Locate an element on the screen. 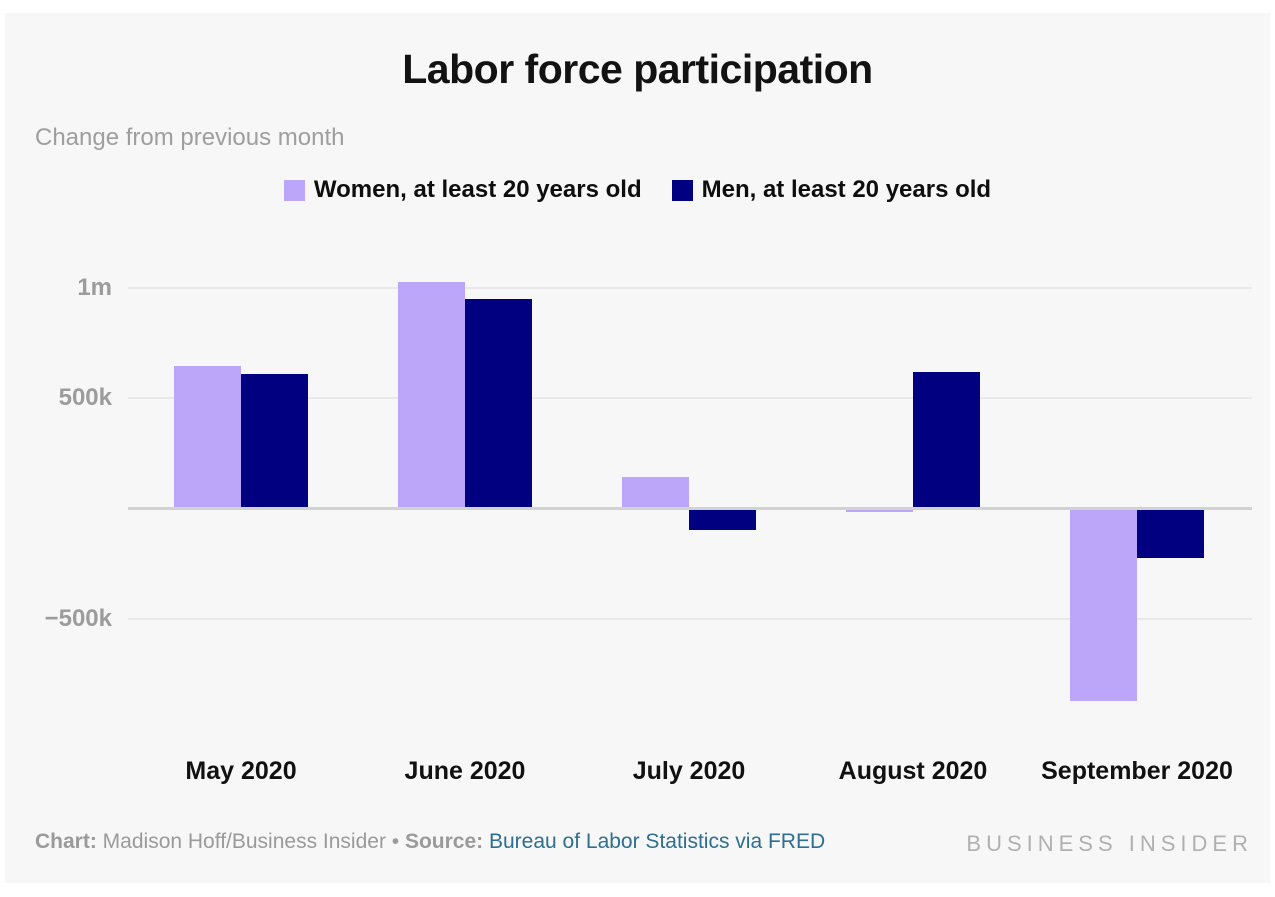  x-axis-label: July 2020 is located at coordinates (689, 771).